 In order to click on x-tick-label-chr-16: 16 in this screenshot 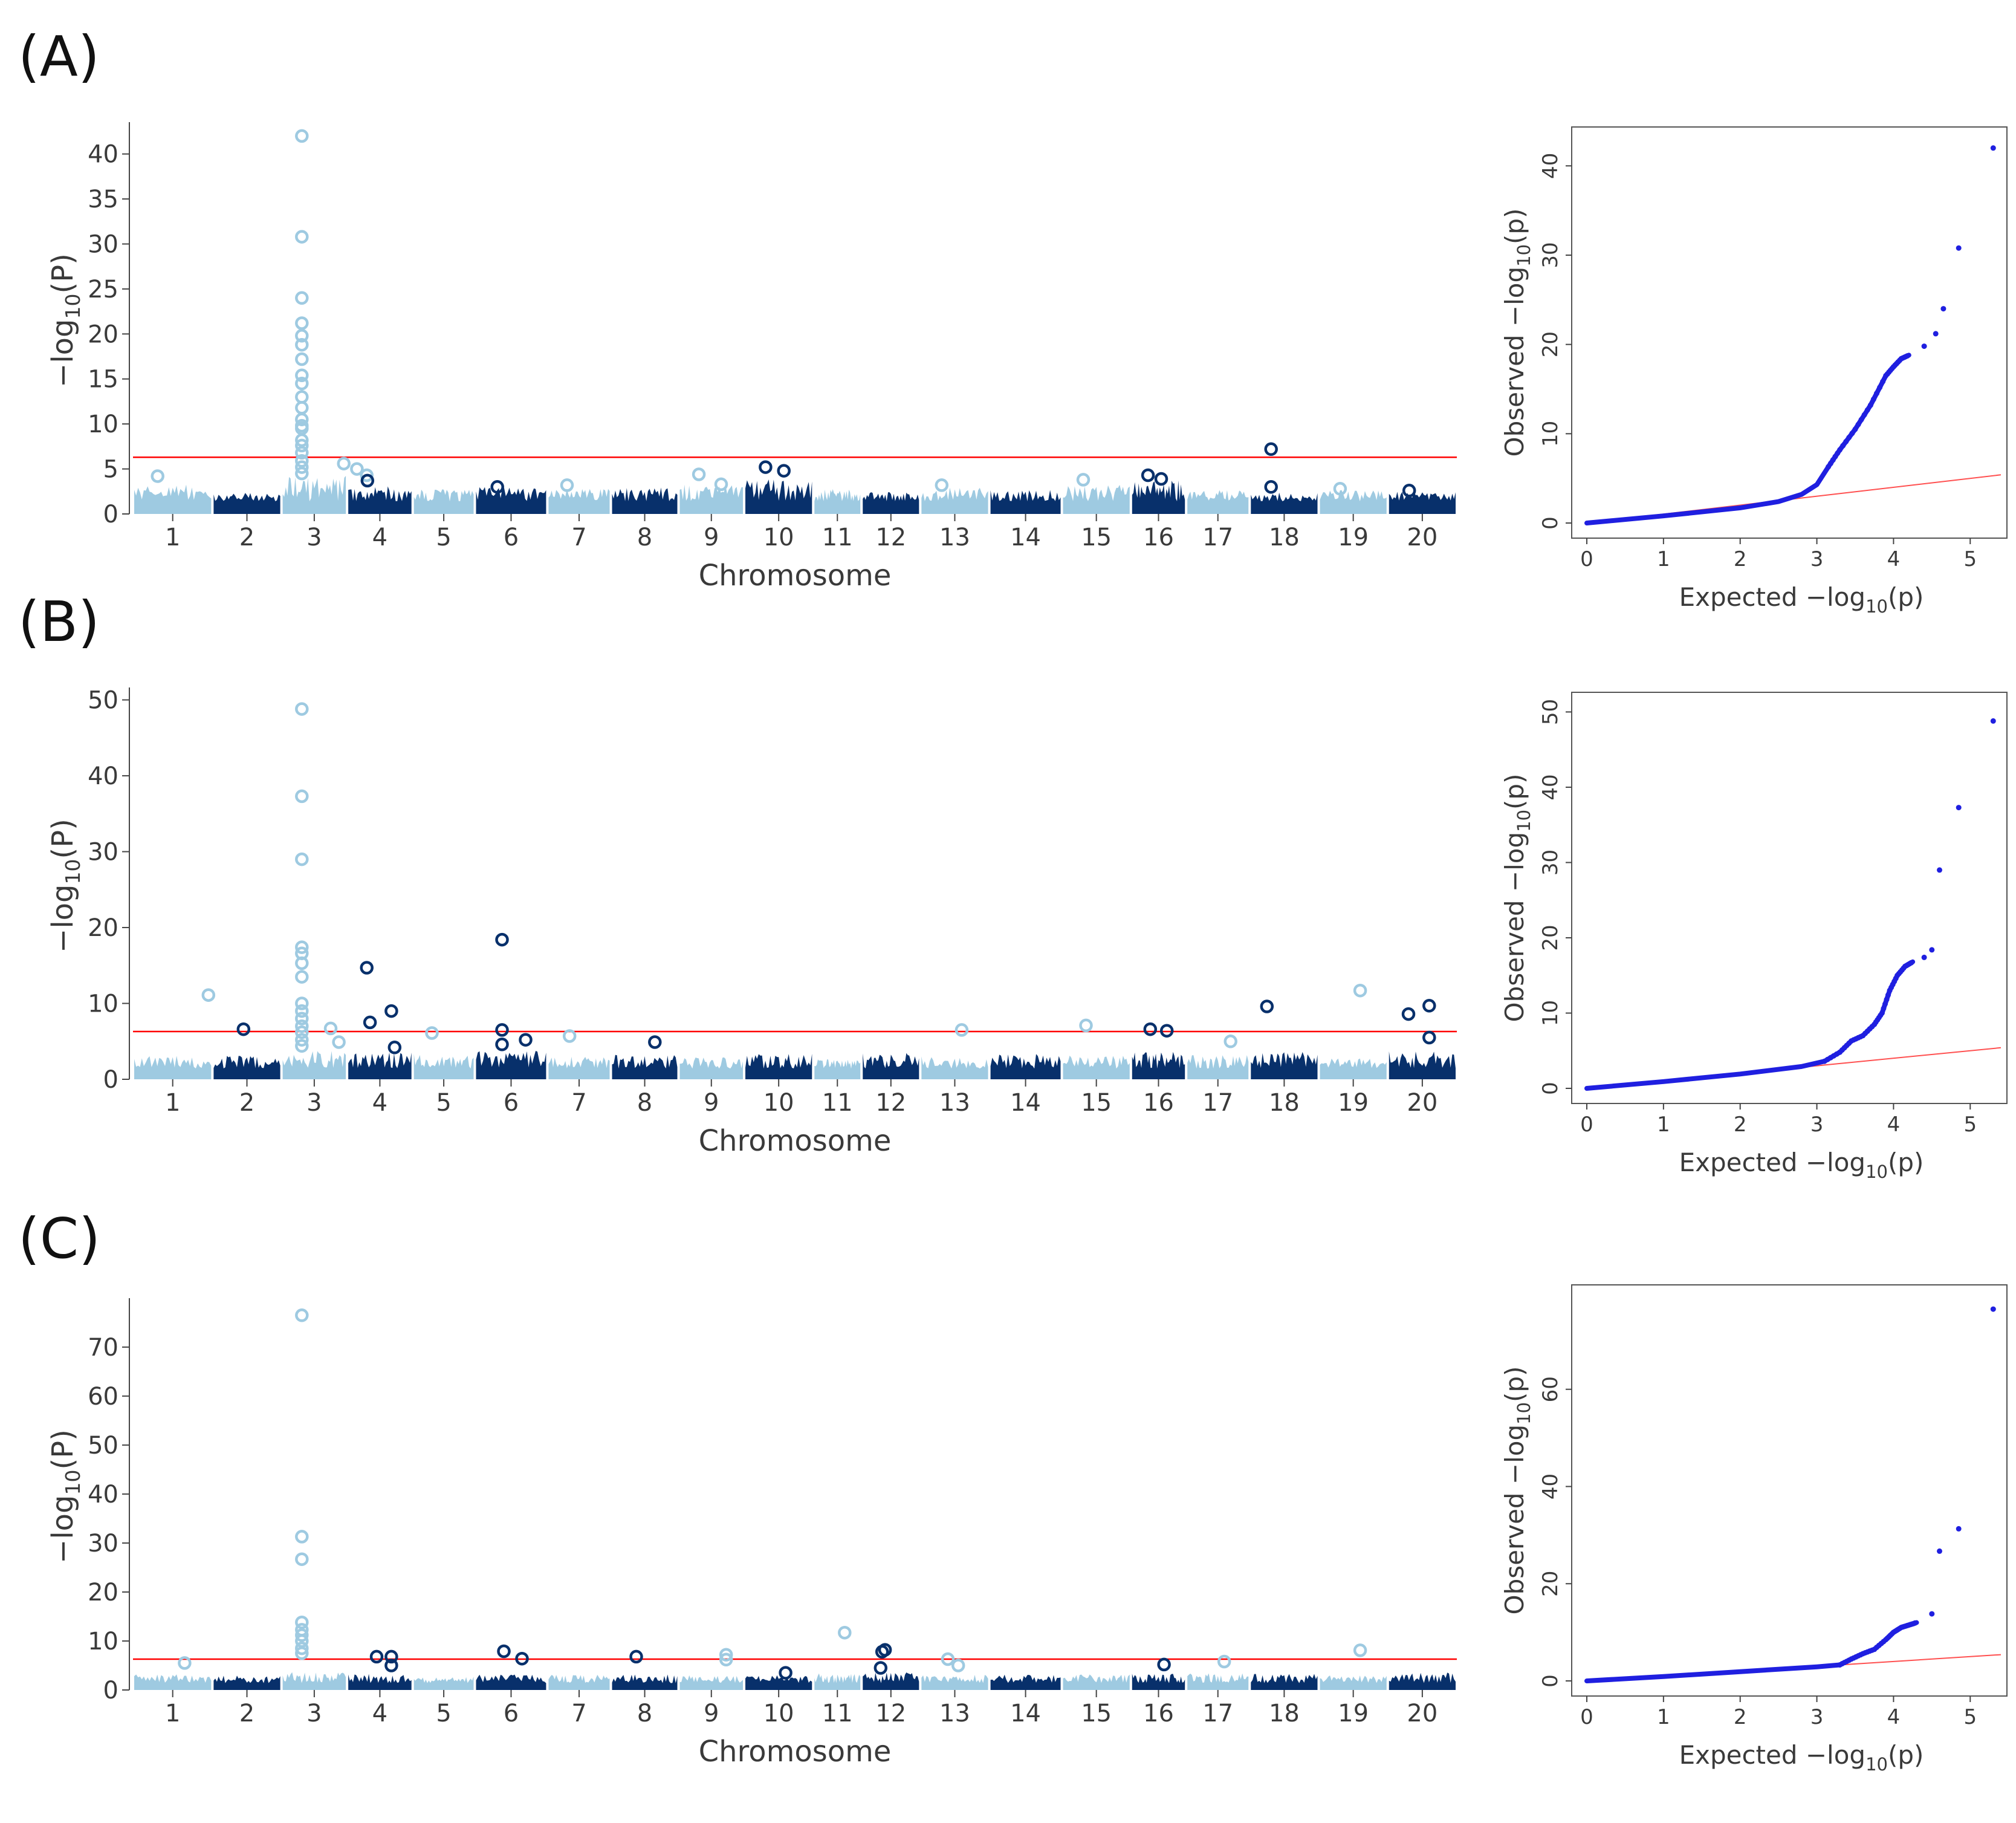, I will do `click(1158, 1714)`.